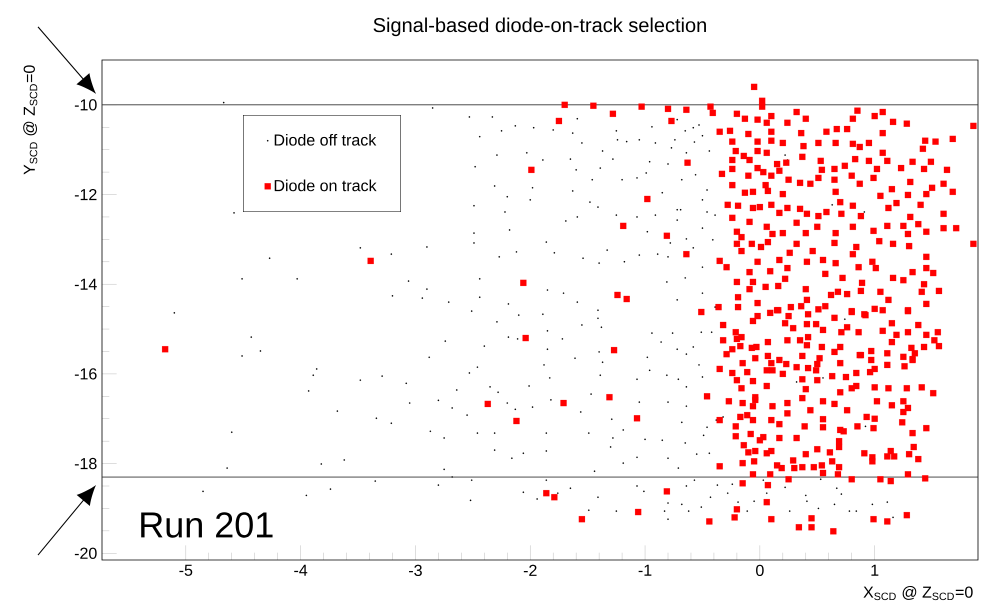 This screenshot has width=983, height=608. I want to click on chart-title: Signal-based diode-on-track selection, so click(540, 27).